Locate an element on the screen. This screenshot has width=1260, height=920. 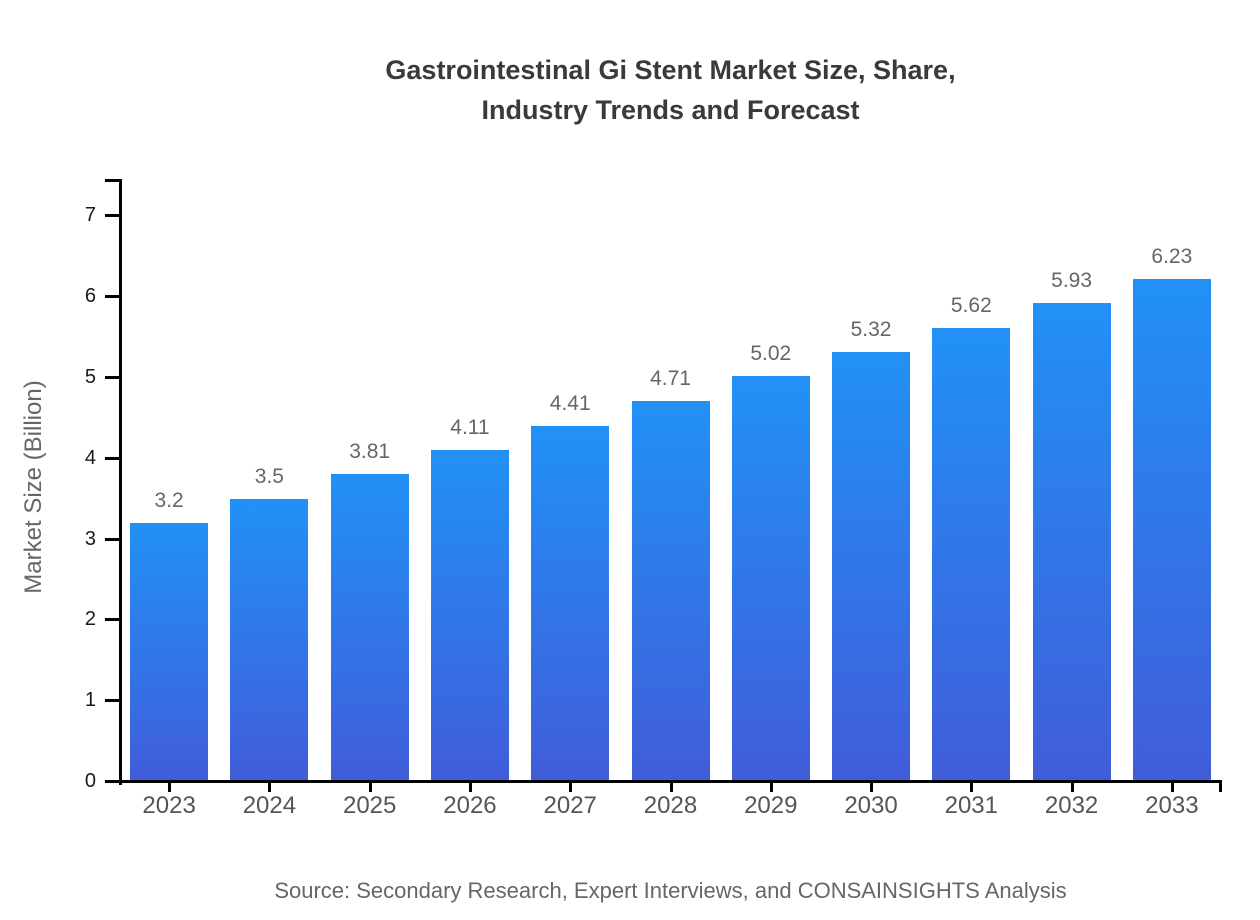
bar-2025 is located at coordinates (369, 628).